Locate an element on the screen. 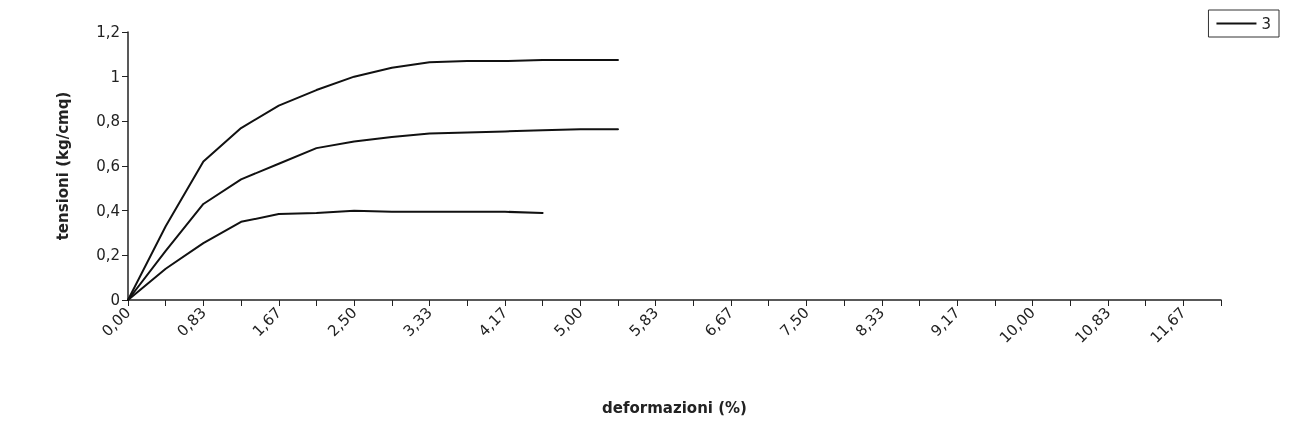 The height and width of the screenshot is (446, 1291). x-axis-title: deformazioni (%) is located at coordinates (674, 407).